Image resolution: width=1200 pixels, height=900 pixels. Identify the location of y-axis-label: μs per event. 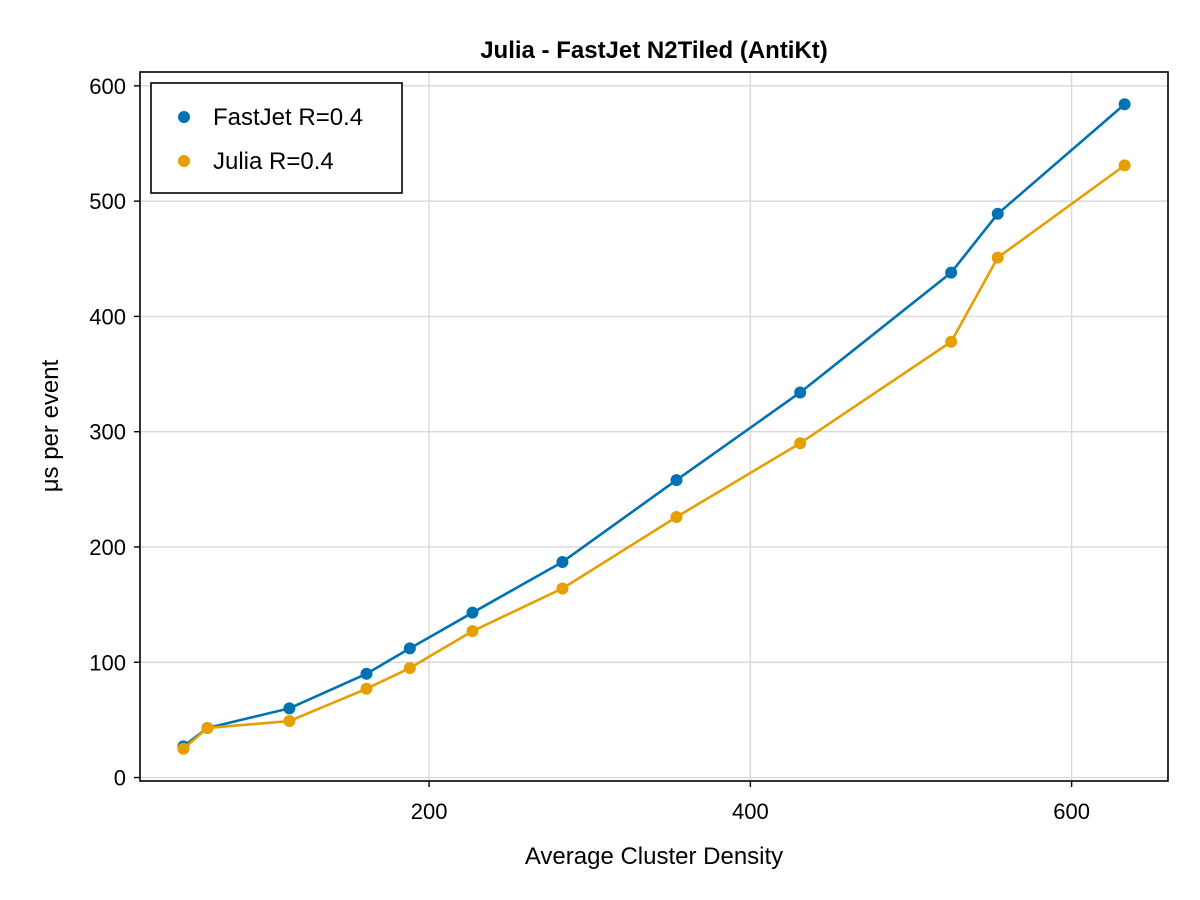
(50, 425).